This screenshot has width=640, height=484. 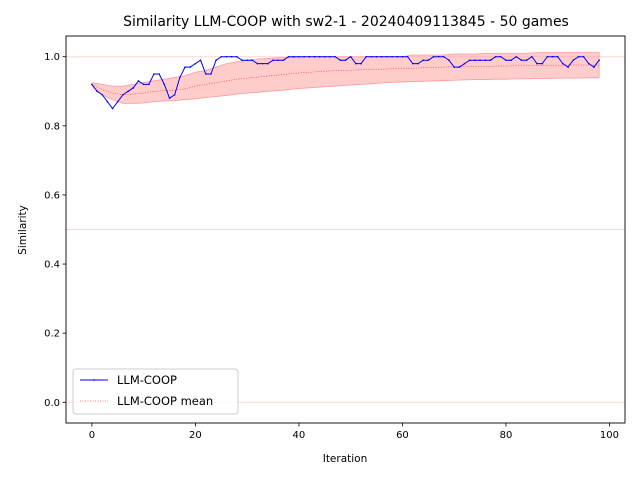 What do you see at coordinates (195, 435) in the screenshot?
I see `x-tick-label: 20` at bounding box center [195, 435].